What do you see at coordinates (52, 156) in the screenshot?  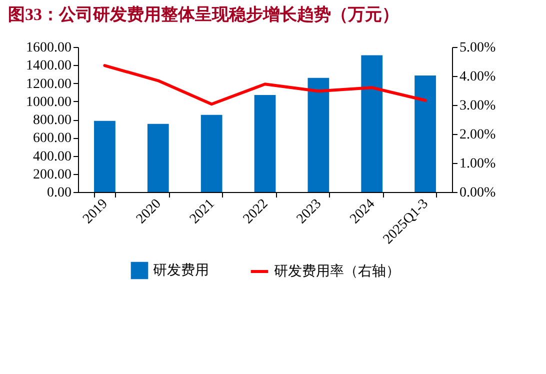 I see `y-tick-label: 400.00` at bounding box center [52, 156].